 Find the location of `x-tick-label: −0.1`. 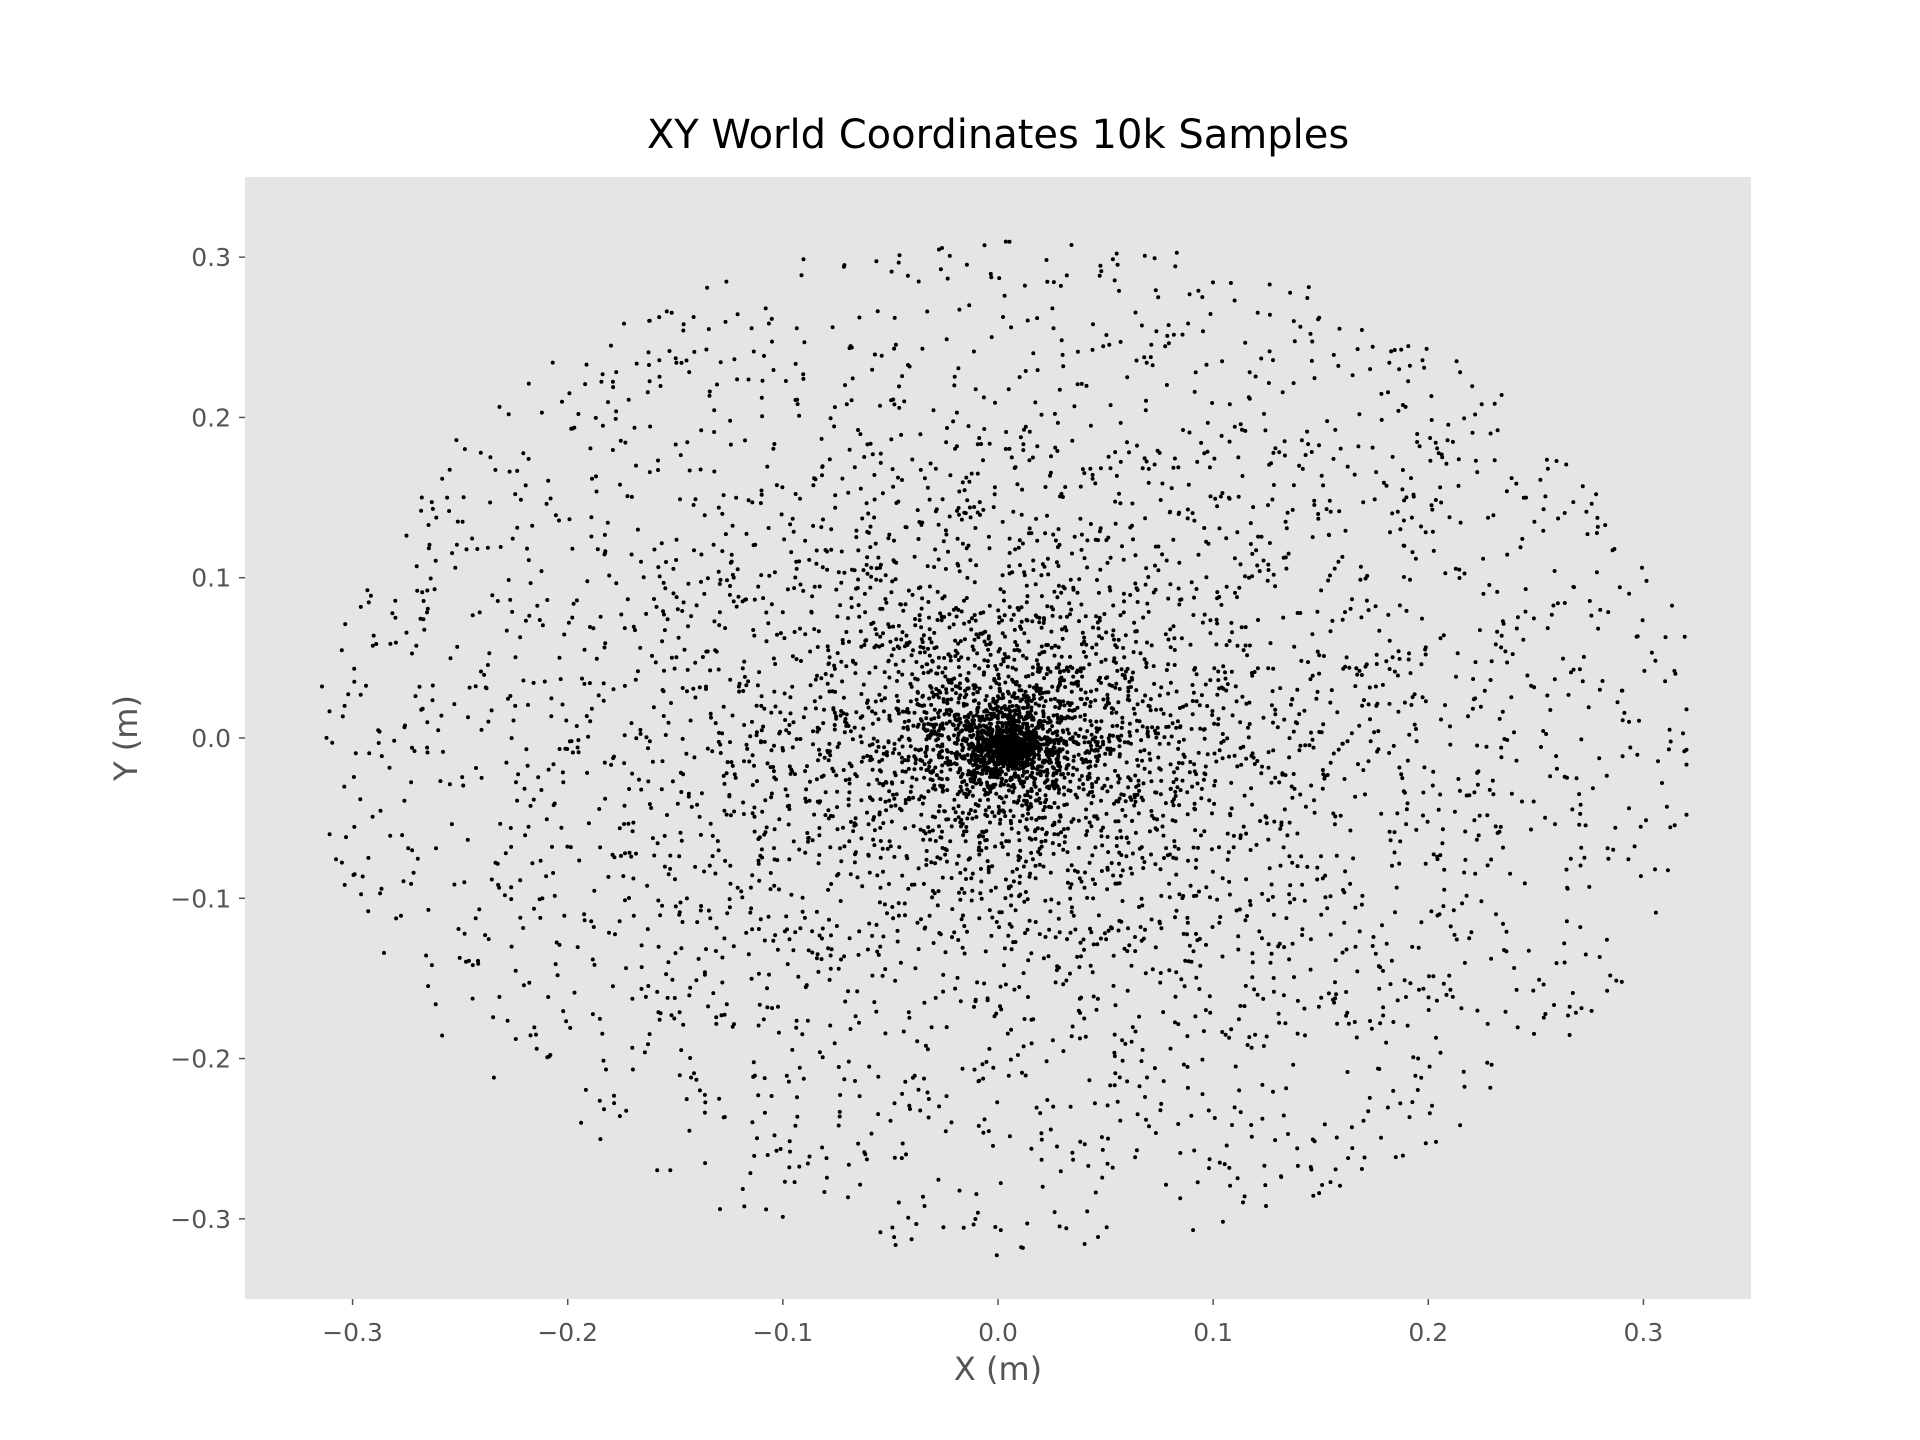

x-tick-label: −0.1 is located at coordinates (782, 1332).